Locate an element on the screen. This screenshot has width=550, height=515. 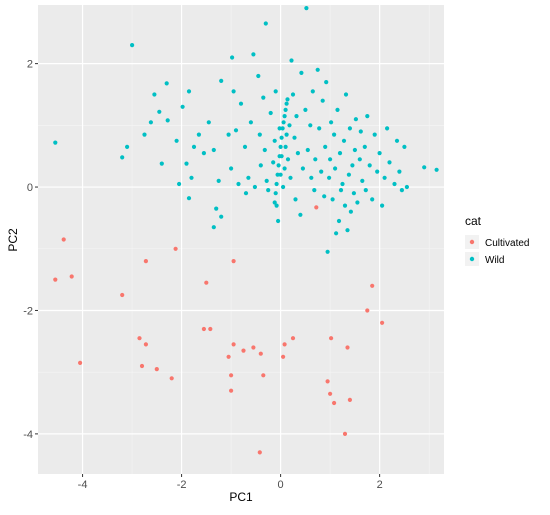
legend-label-cultivated: Cultivated is located at coordinates (507, 243).